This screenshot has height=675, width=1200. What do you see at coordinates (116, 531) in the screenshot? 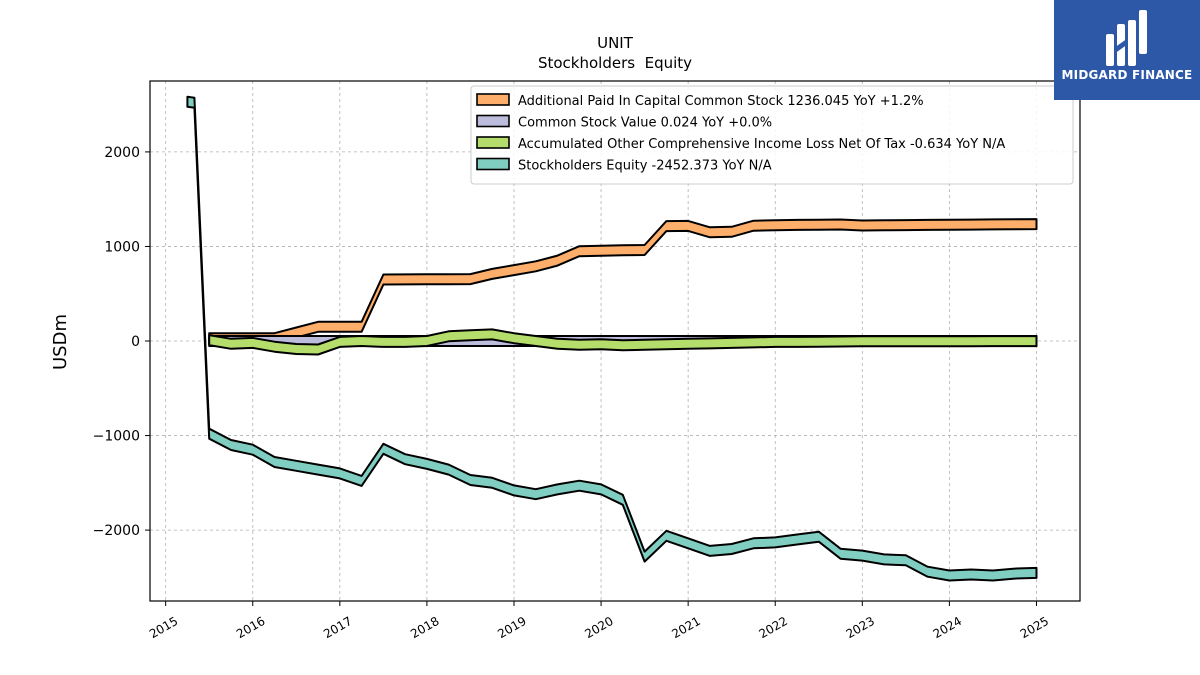
I see `y-tick-label: −2000` at bounding box center [116, 531].